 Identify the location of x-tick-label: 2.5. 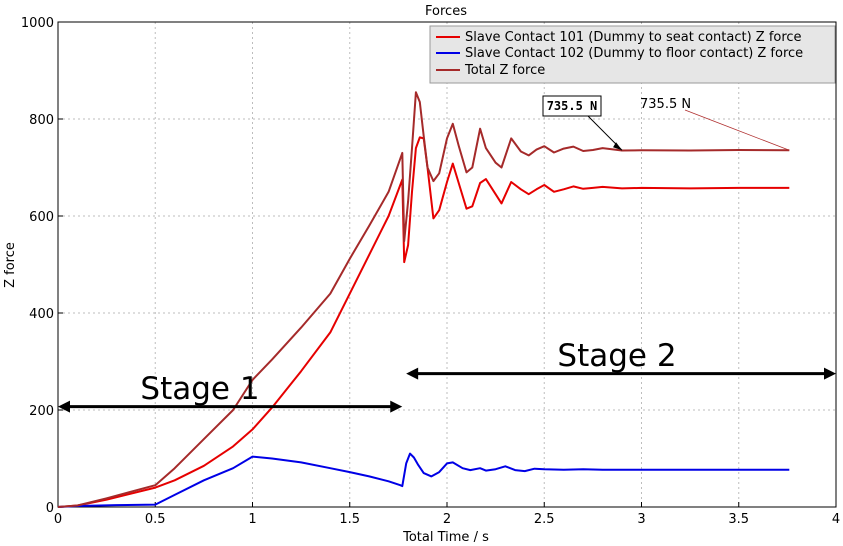
(544, 519).